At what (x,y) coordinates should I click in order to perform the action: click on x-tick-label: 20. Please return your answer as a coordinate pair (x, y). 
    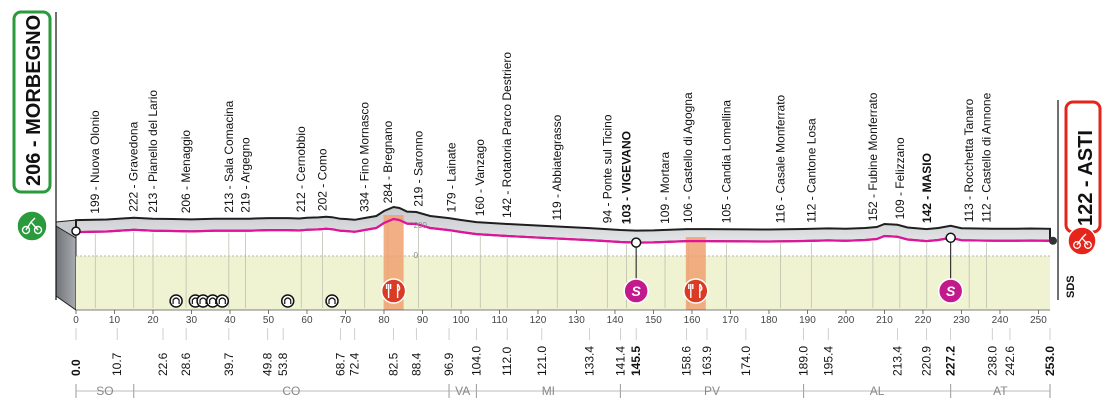
    Looking at the image, I should click on (153, 320).